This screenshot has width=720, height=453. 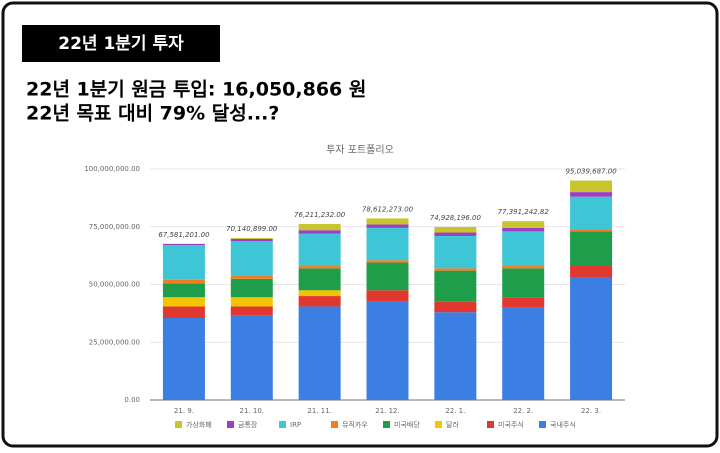 I want to click on chart-title: 투자 포트폴리오, so click(x=360, y=150).